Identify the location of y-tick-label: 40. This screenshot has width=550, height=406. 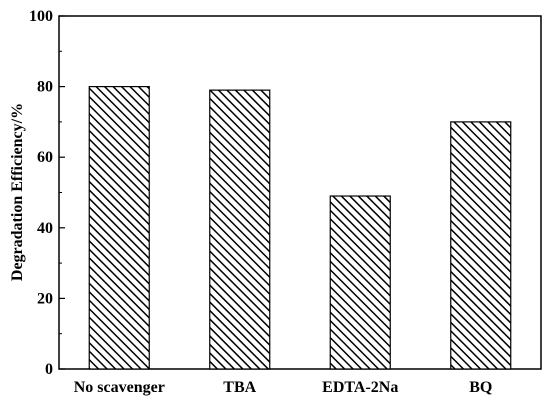
(45, 228).